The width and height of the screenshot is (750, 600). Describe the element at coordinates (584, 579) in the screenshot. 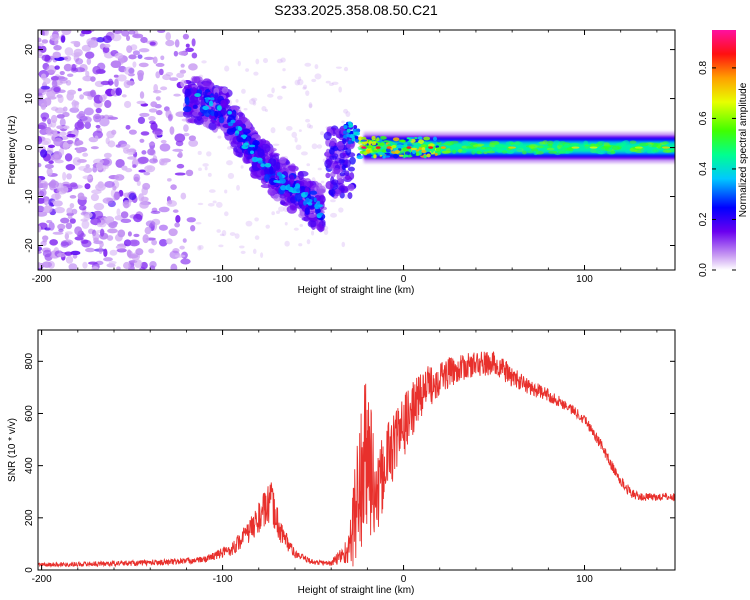

I see `x-tick-label: 100` at that location.